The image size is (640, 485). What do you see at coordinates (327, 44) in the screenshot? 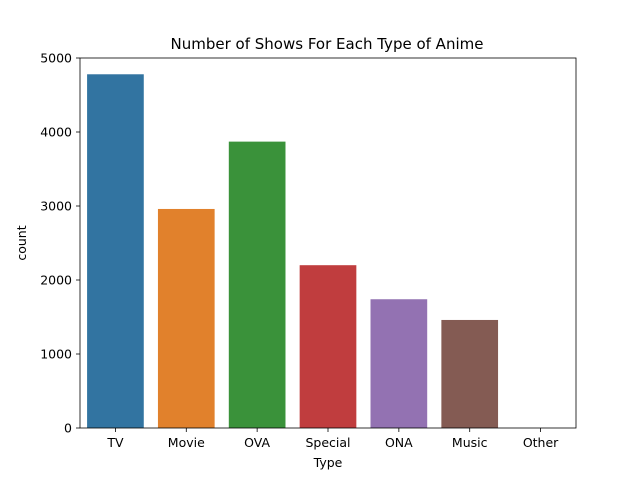
I see `chart-title: Number of Shows For Each Type of Anime` at bounding box center [327, 44].